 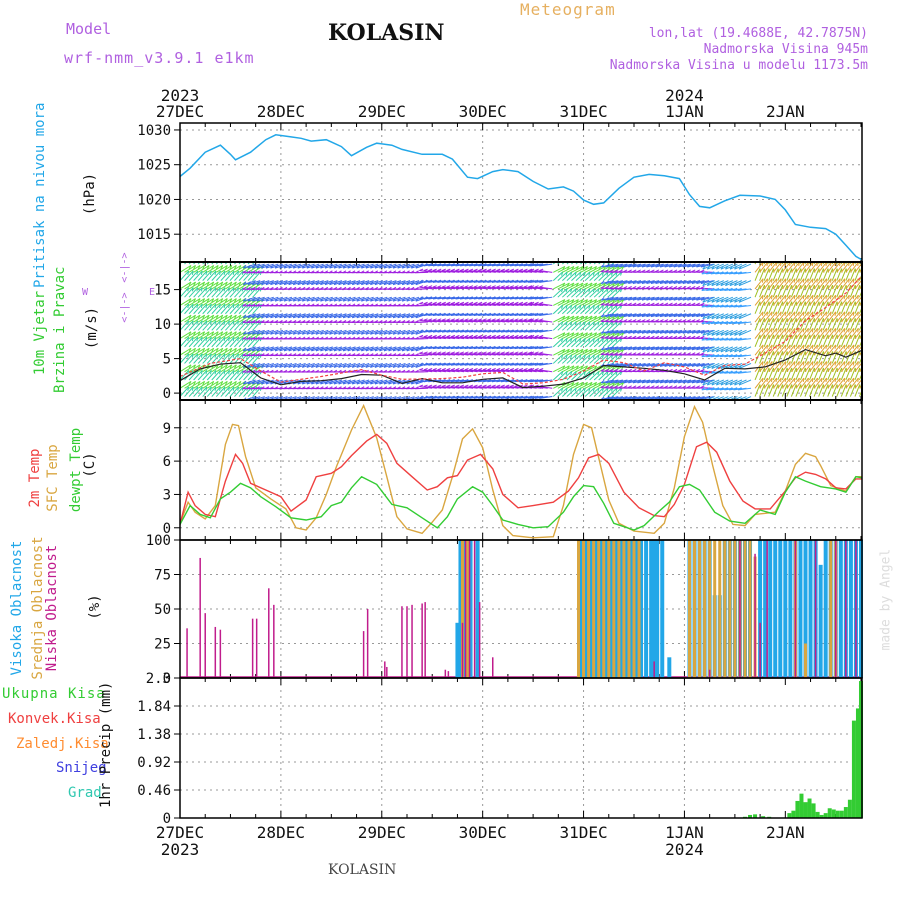 I want to click on y-tick-label: 0, so click(x=167, y=394).